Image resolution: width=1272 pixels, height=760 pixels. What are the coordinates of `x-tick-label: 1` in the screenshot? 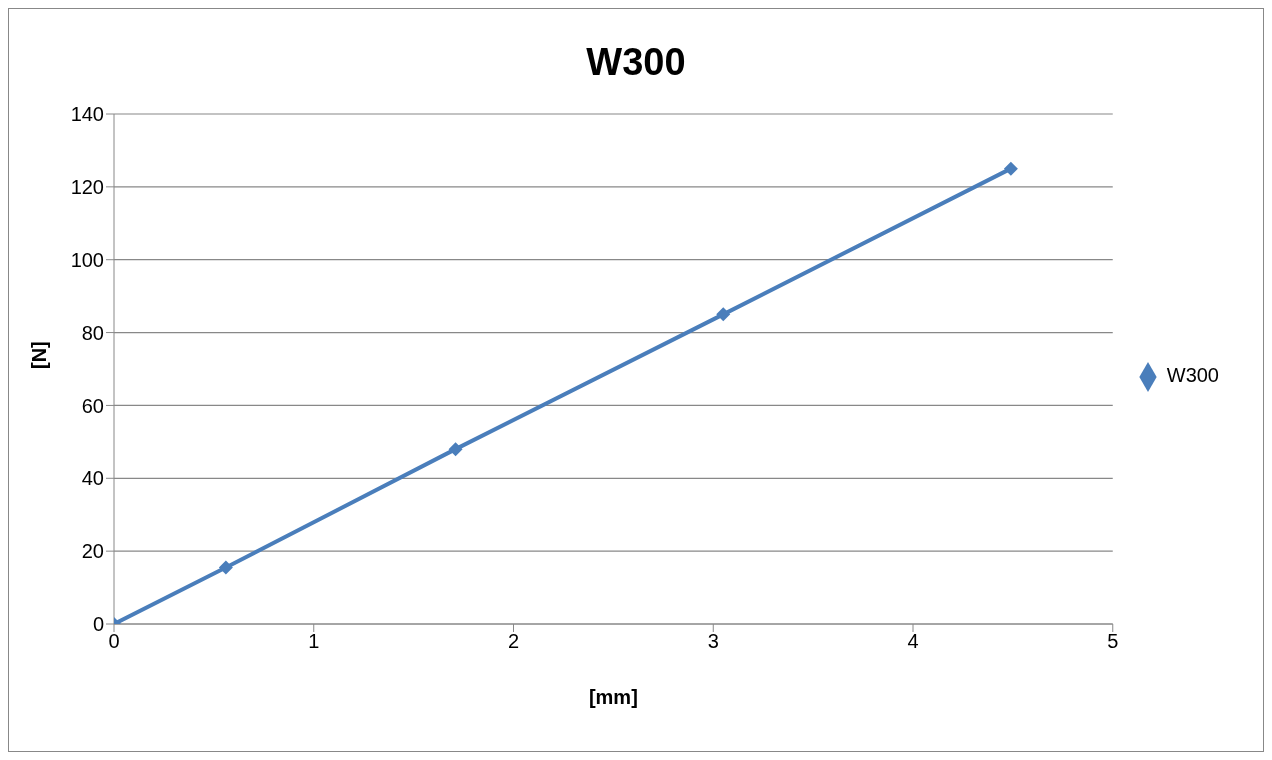 It's located at (314, 641).